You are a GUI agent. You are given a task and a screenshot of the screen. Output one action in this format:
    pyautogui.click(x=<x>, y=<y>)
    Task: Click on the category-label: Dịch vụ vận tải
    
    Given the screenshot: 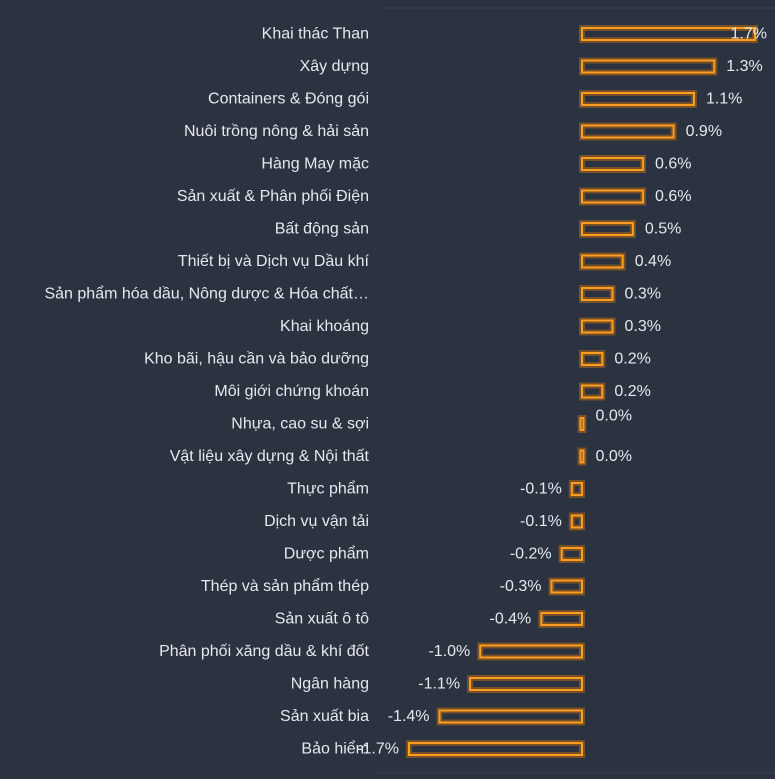 What is the action you would take?
    pyautogui.click(x=316, y=521)
    